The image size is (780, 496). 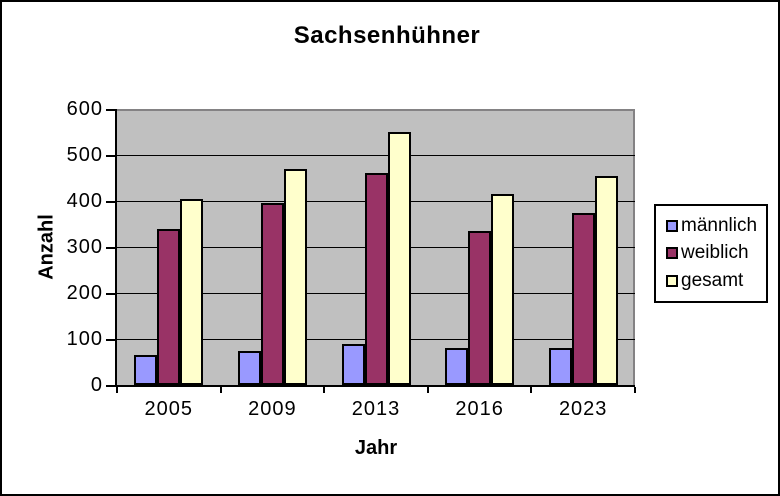 I want to click on legend-item-gesamt: gesamt, so click(x=716, y=281).